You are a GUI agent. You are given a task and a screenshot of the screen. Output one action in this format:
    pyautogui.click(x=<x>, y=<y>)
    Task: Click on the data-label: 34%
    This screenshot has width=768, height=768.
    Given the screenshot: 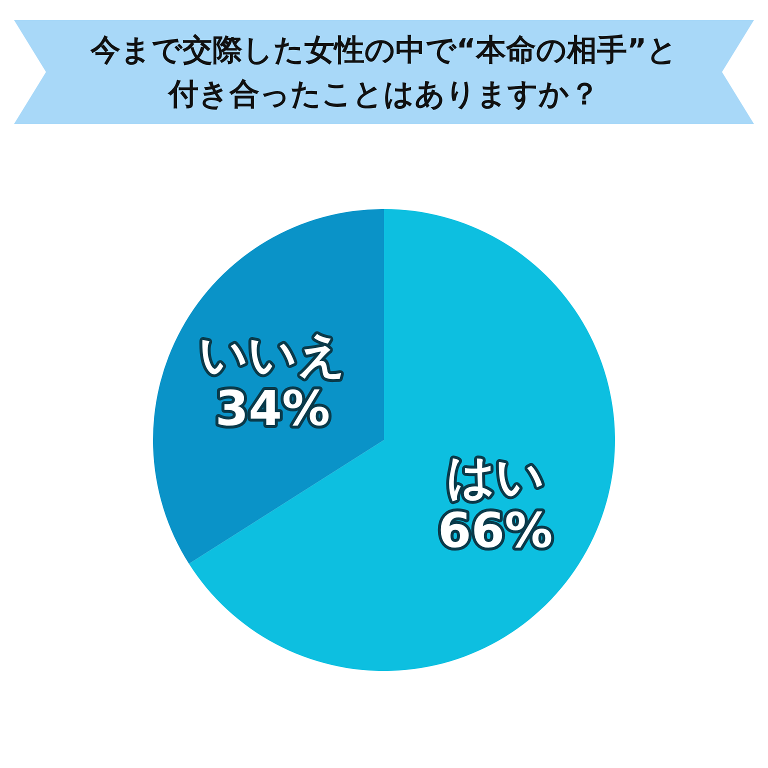 What is the action you would take?
    pyautogui.click(x=272, y=408)
    